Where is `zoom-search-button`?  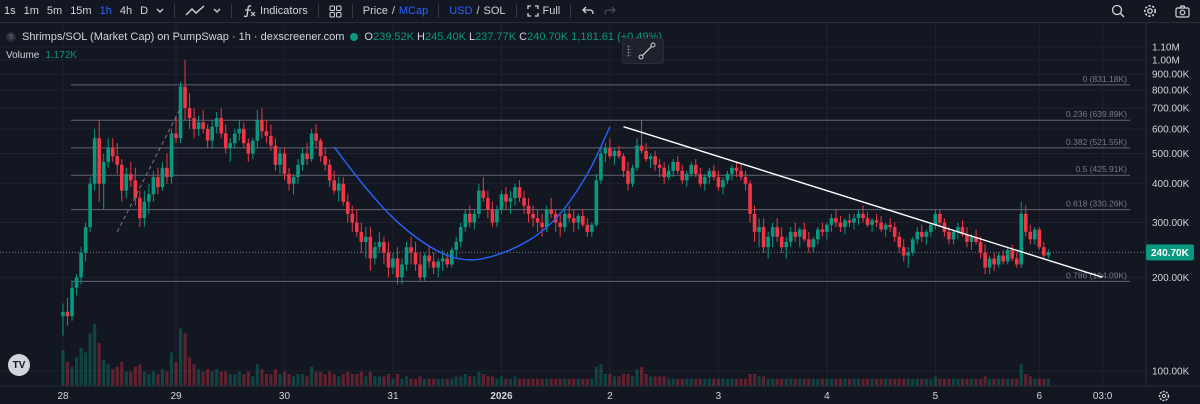
zoom-search-button is located at coordinates (1118, 11).